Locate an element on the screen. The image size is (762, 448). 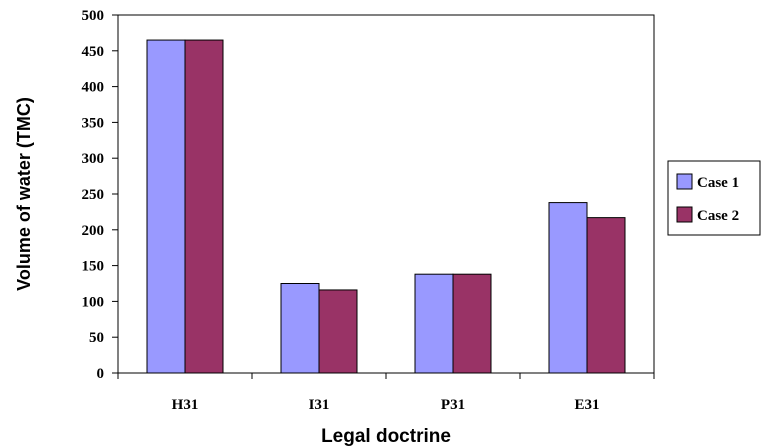
y-tick-label: 100 is located at coordinates (93, 302).